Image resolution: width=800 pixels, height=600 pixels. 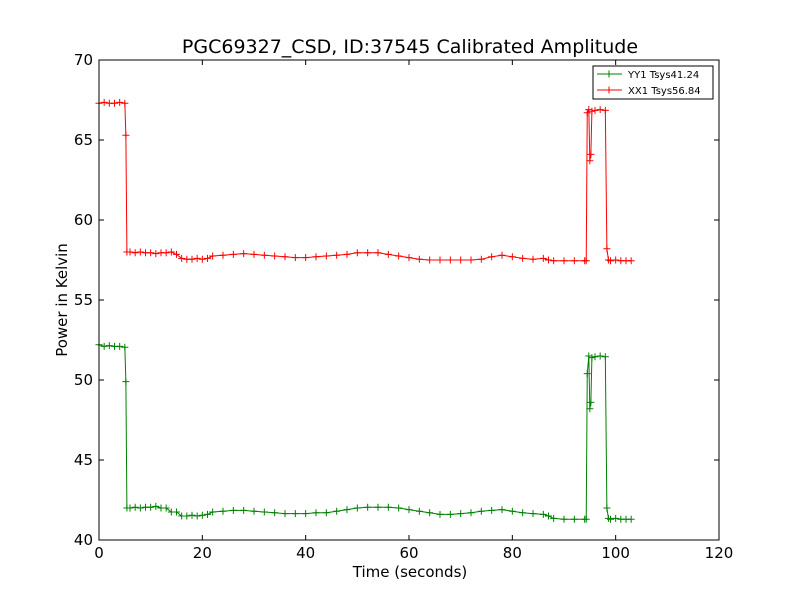 What do you see at coordinates (83, 300) in the screenshot?
I see `y-tick-label: 55` at bounding box center [83, 300].